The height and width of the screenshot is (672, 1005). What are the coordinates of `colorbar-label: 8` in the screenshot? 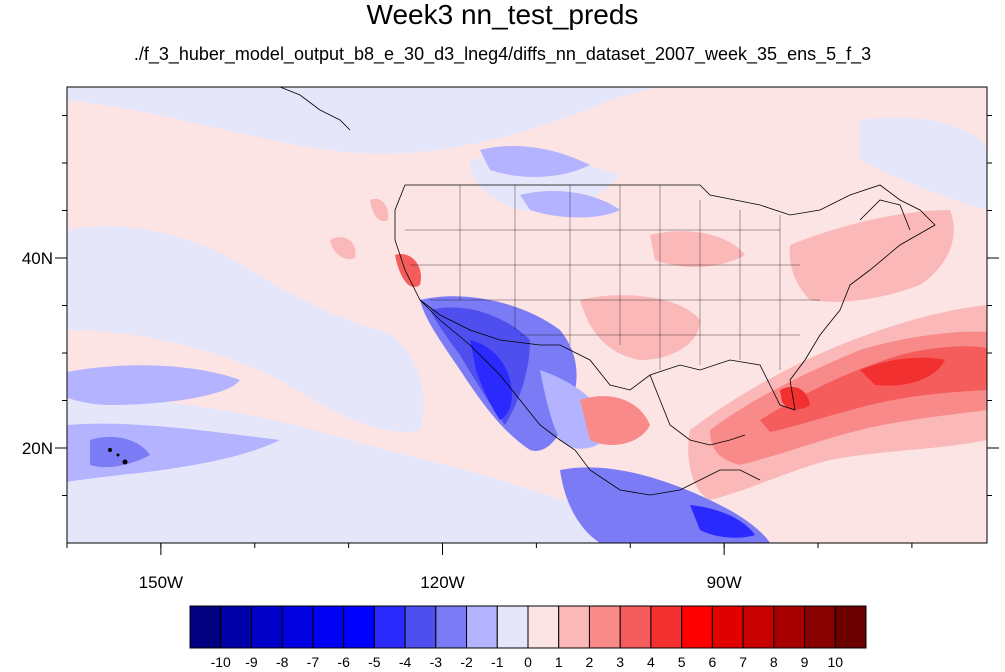 It's located at (774, 662).